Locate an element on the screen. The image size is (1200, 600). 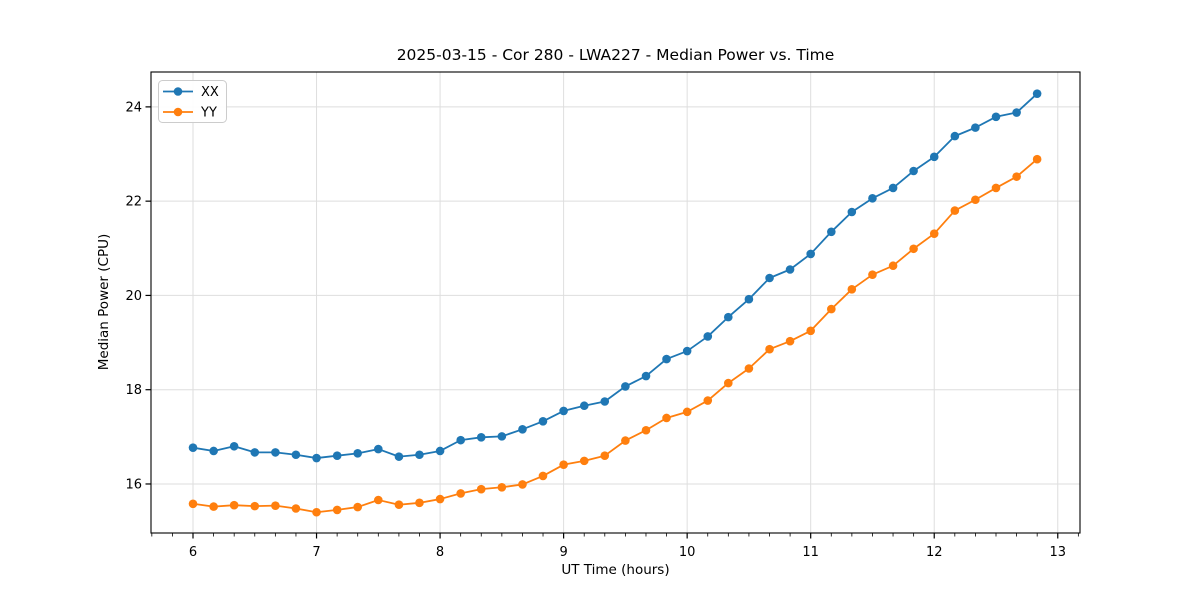
x-tick-label: 7 is located at coordinates (316, 552).